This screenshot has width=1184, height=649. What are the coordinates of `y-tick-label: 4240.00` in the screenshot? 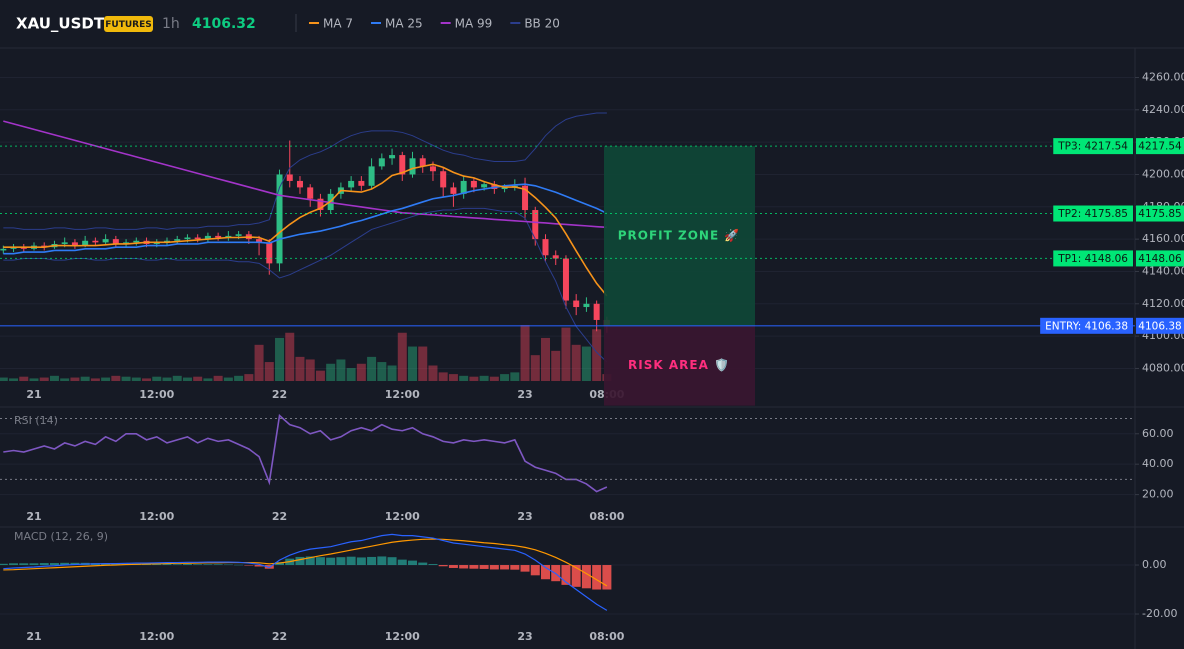 It's located at (1163, 109).